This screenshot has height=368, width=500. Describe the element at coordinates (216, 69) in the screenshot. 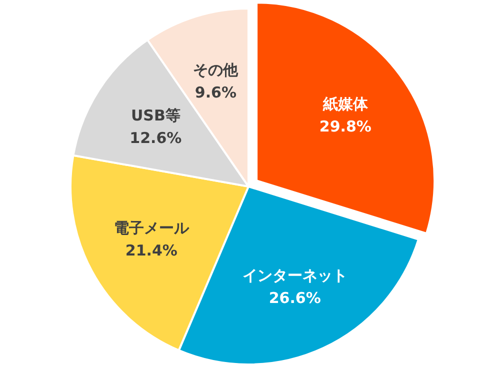

I see `slice-label: その他` at that location.